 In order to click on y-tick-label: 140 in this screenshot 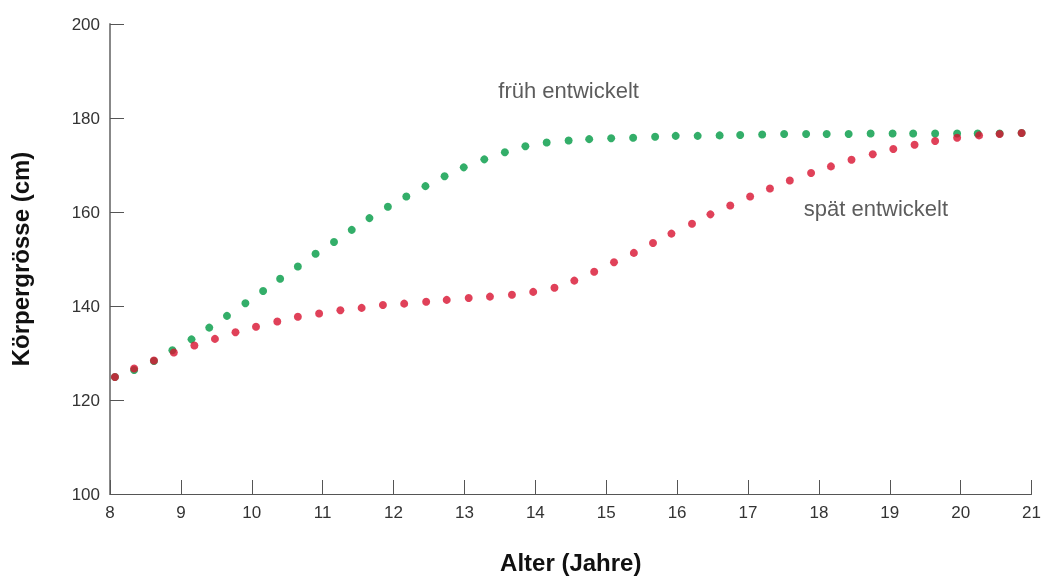, I will do `click(85, 306)`.